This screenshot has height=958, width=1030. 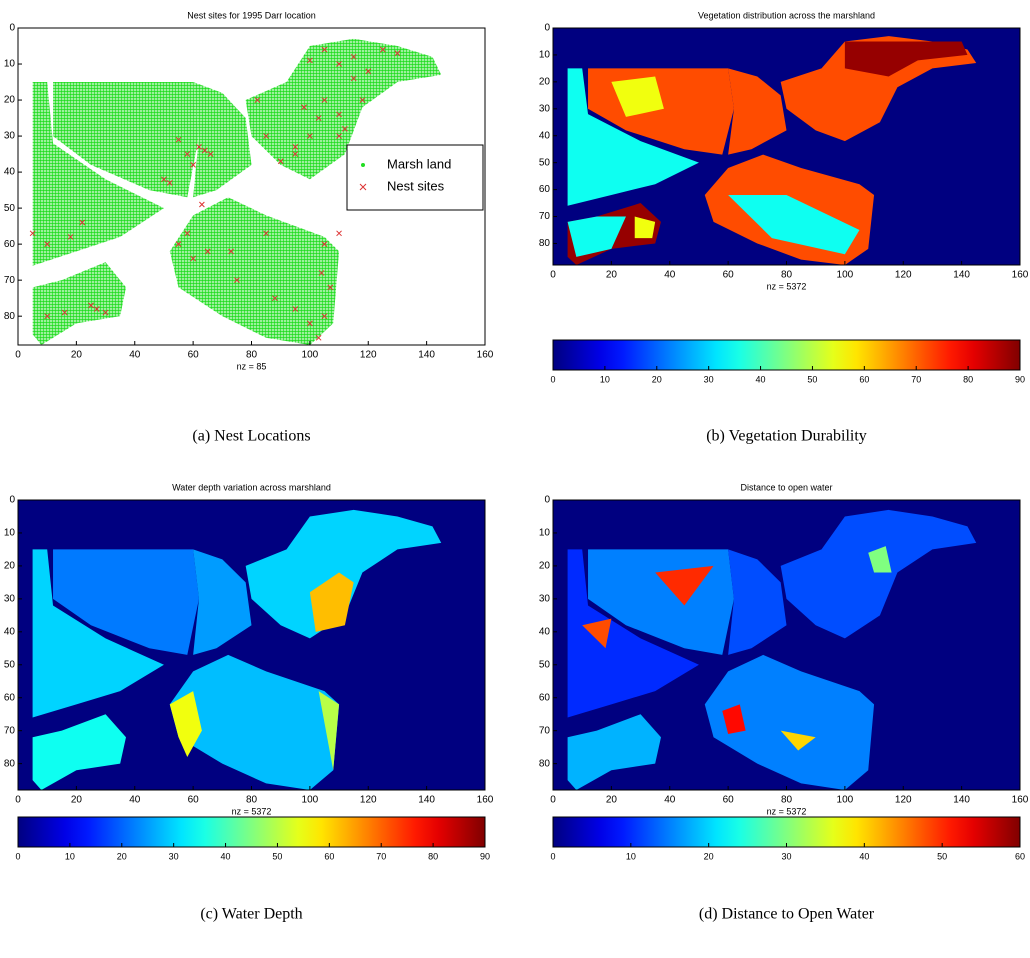 I want to click on x-axis-label: nz = 5372, so click(x=787, y=286).